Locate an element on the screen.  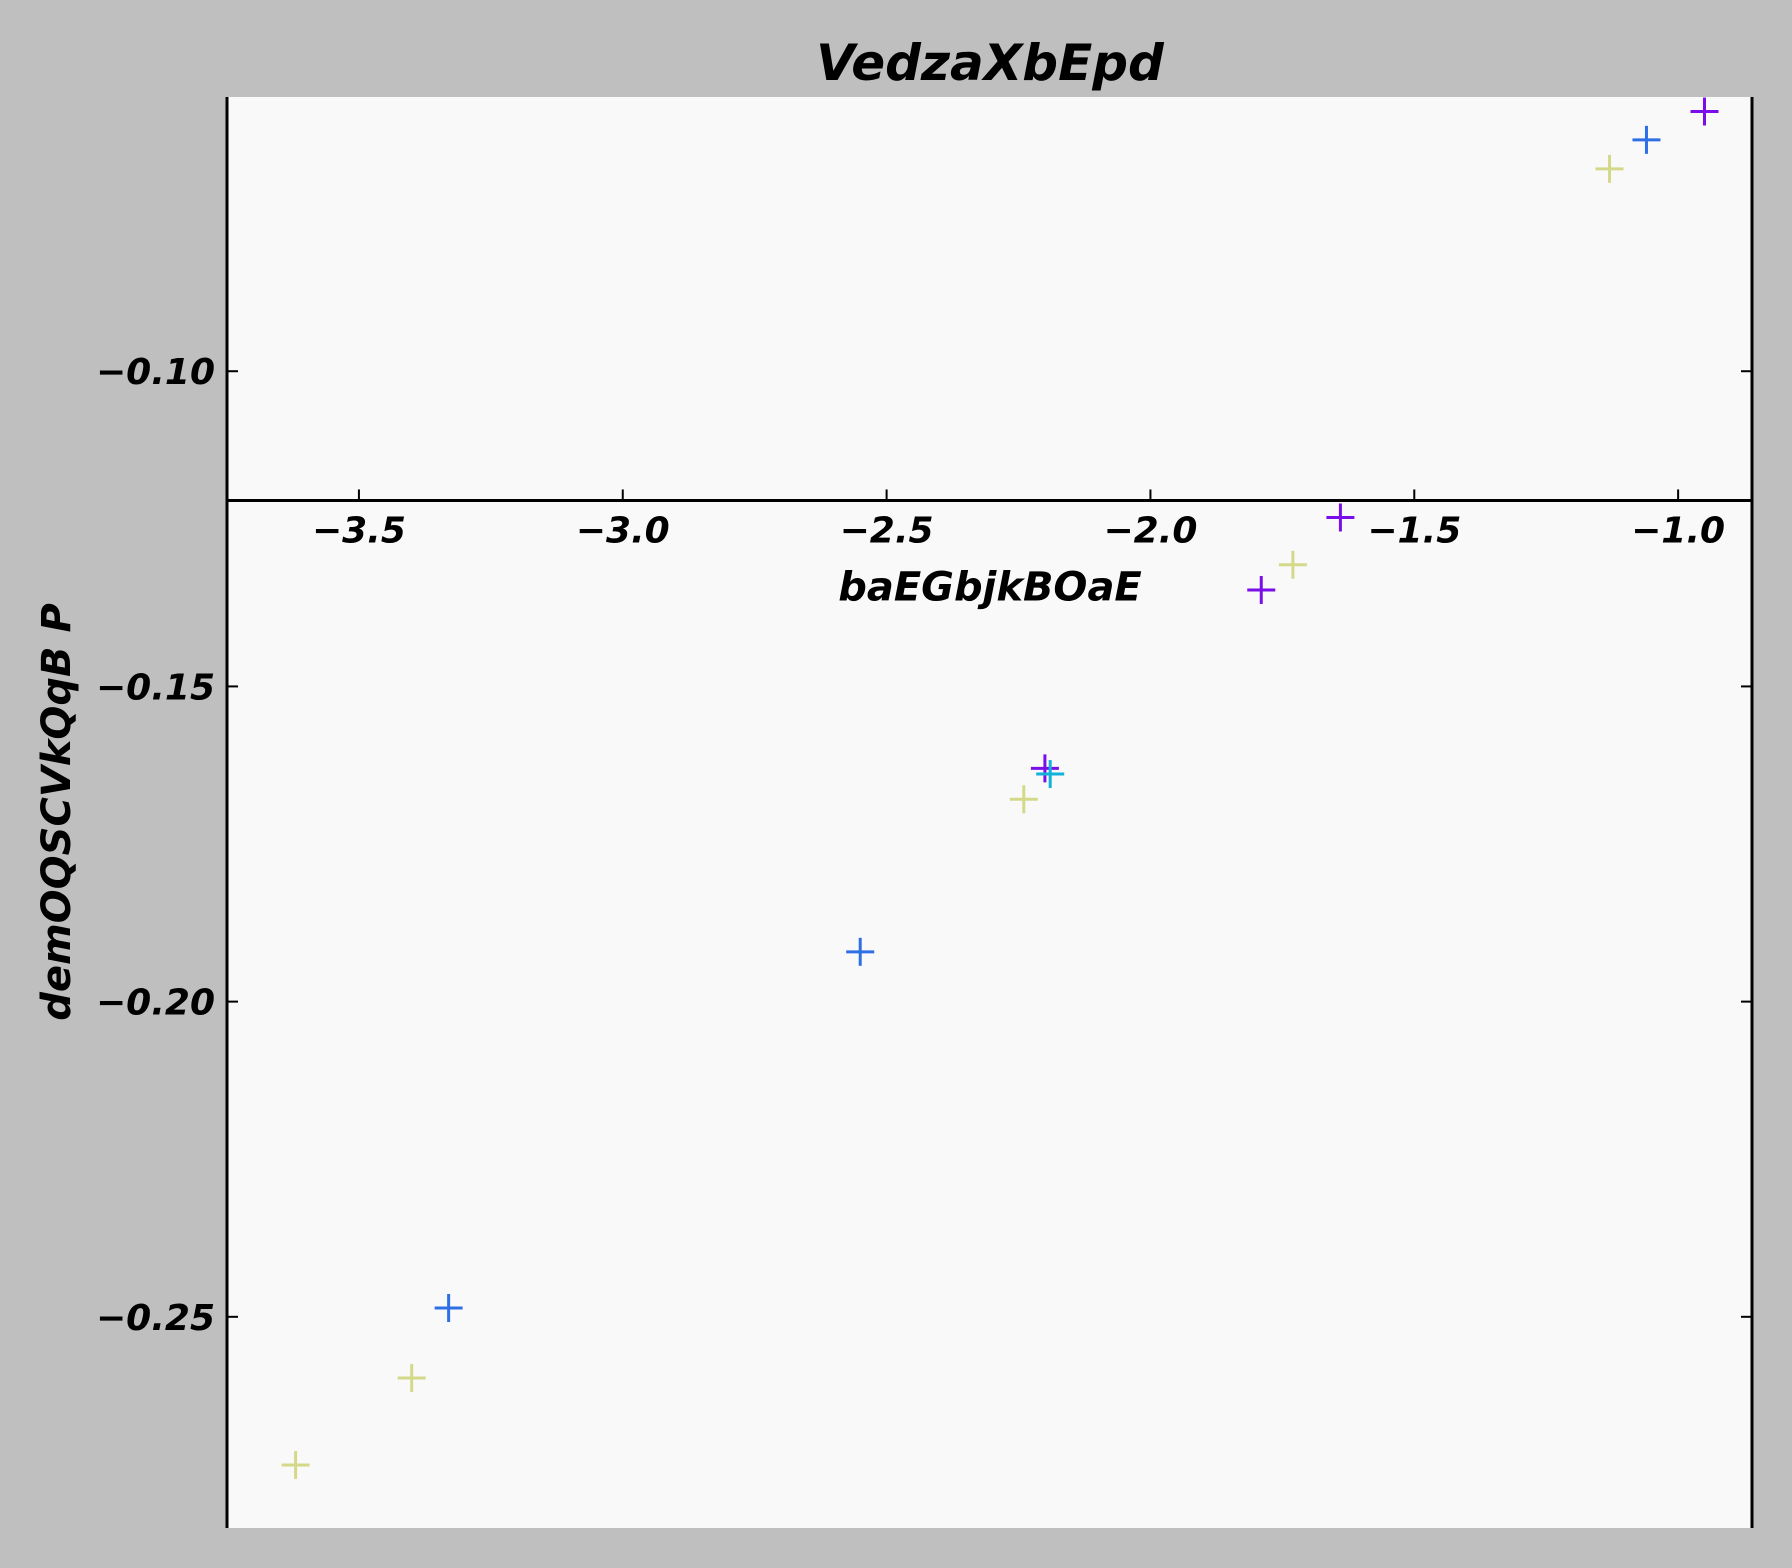
y-tick-label: −0.15 is located at coordinates (155, 687).